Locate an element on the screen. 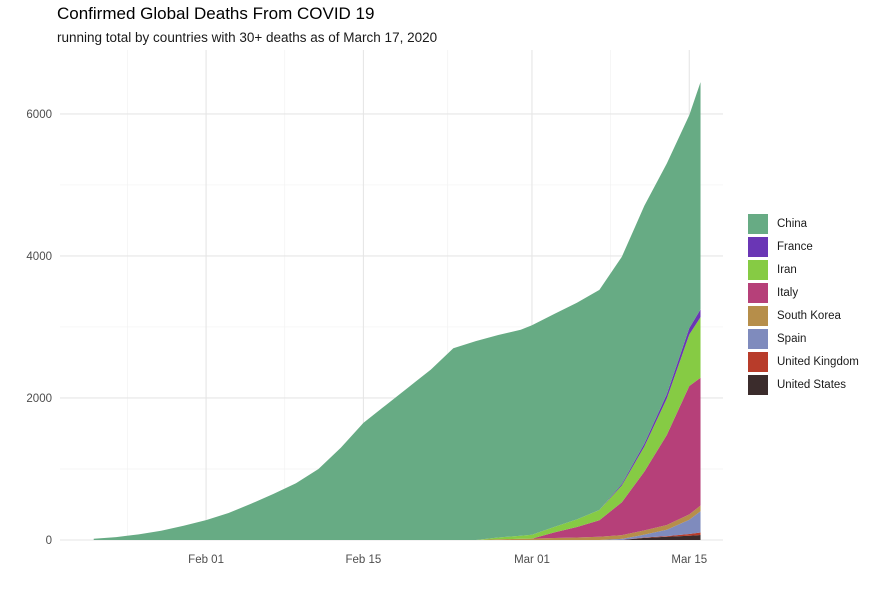  legend-label: Spain is located at coordinates (792, 338).